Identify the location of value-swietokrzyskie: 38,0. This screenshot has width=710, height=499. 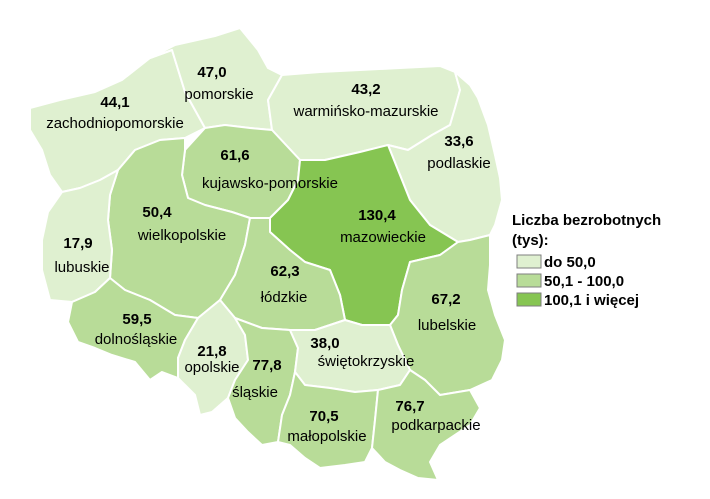
(324, 343).